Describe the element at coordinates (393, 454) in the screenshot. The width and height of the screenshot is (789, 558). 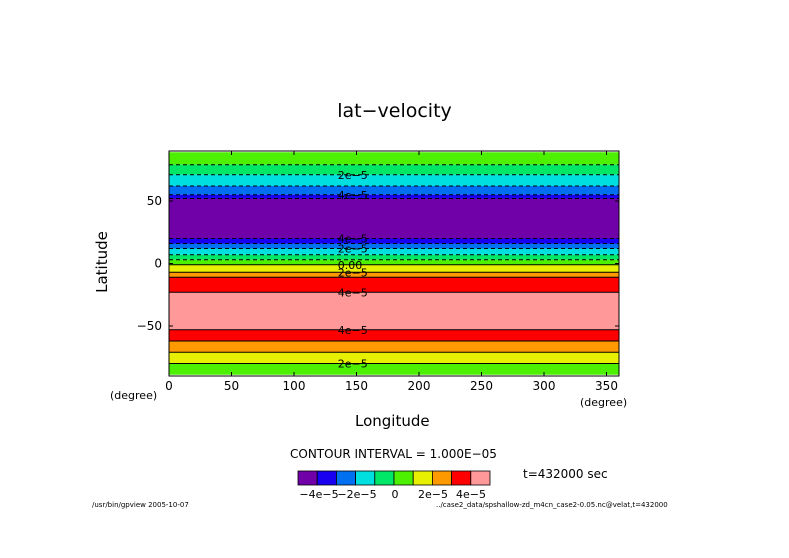
I see `contour-interval-label: CONTOUR INTERVAL = 1.000E−05` at that location.